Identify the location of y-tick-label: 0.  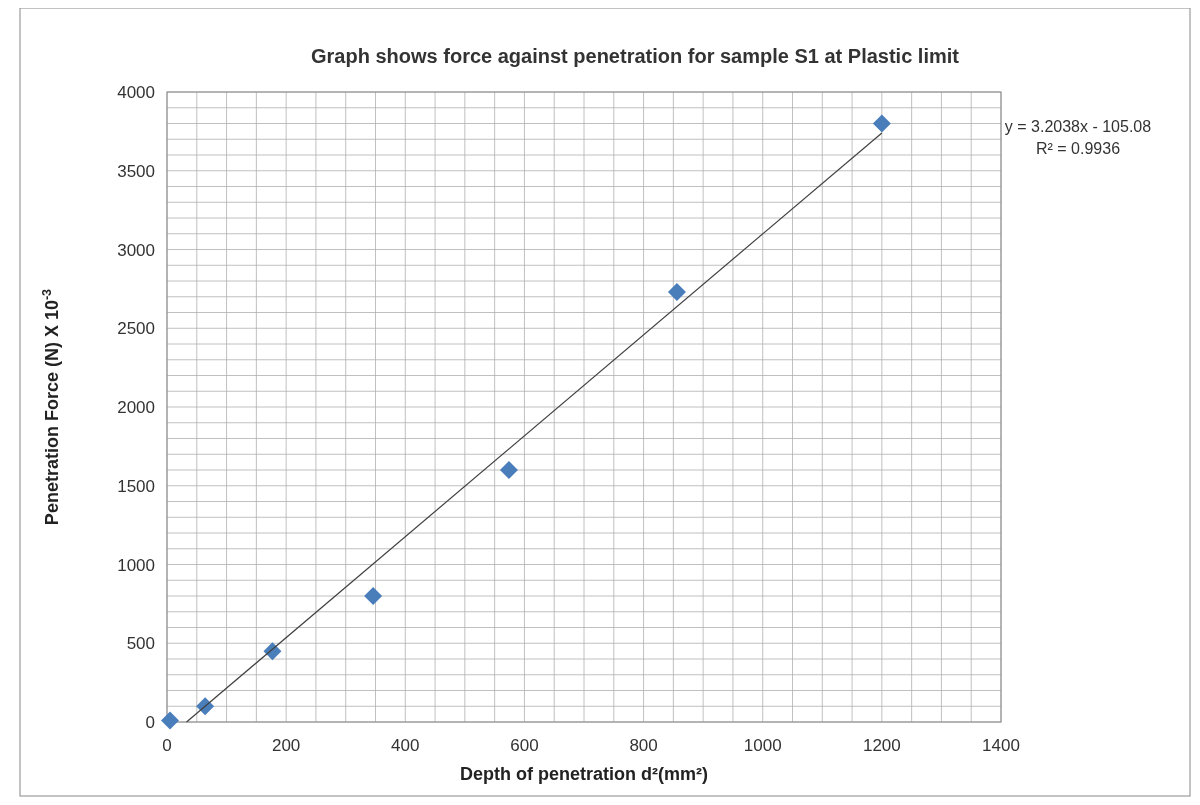
(150, 722).